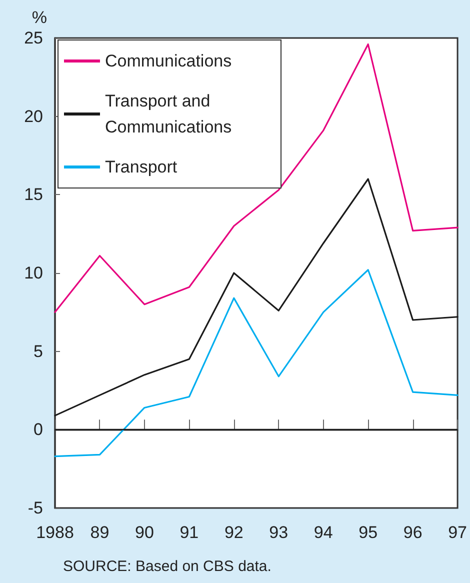 This screenshot has height=583, width=470. Describe the element at coordinates (168, 114) in the screenshot. I see `legend-label: Transport and Communications` at that location.